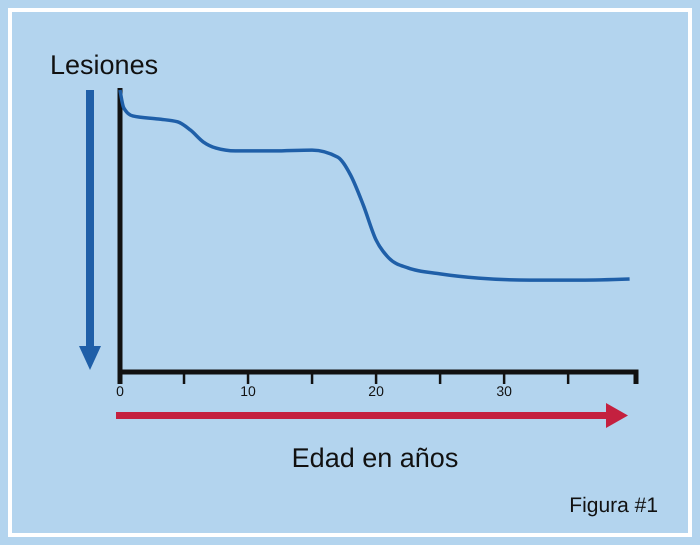 The image size is (700, 545). Describe the element at coordinates (248, 390) in the screenshot. I see `x-tick-label: 10` at that location.